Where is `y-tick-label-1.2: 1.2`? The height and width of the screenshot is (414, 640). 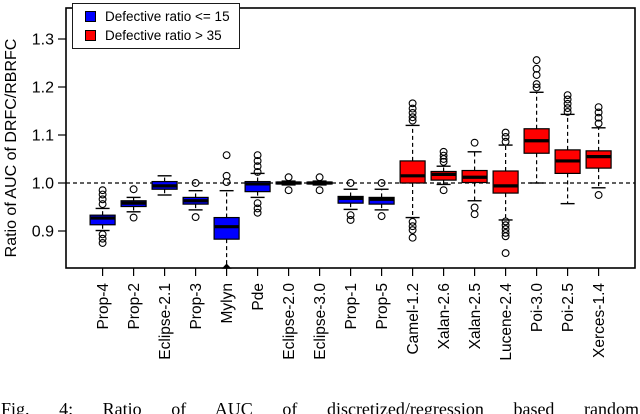 y-tick-label-1.2: 1.2 is located at coordinates (43, 88).